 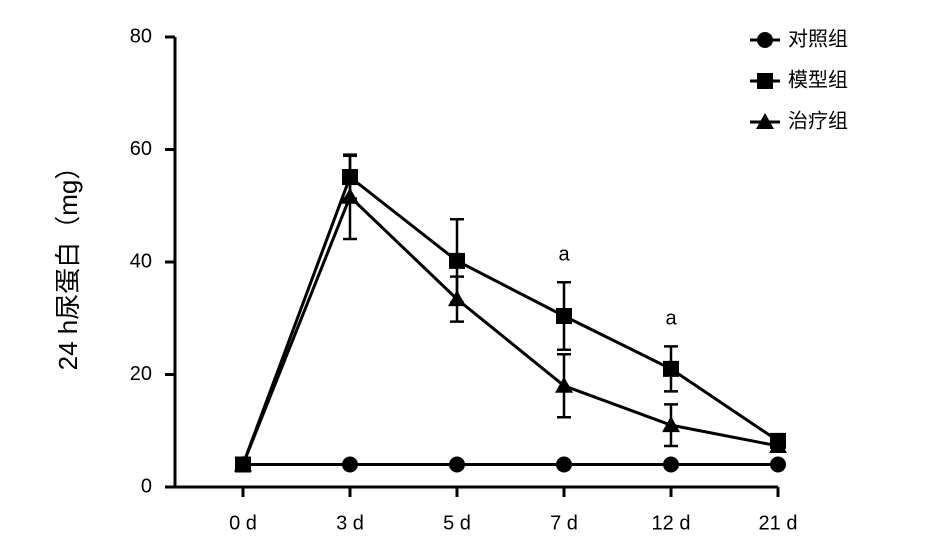 What do you see at coordinates (778, 523) in the screenshot?
I see `x-tick-label: 21 d` at bounding box center [778, 523].